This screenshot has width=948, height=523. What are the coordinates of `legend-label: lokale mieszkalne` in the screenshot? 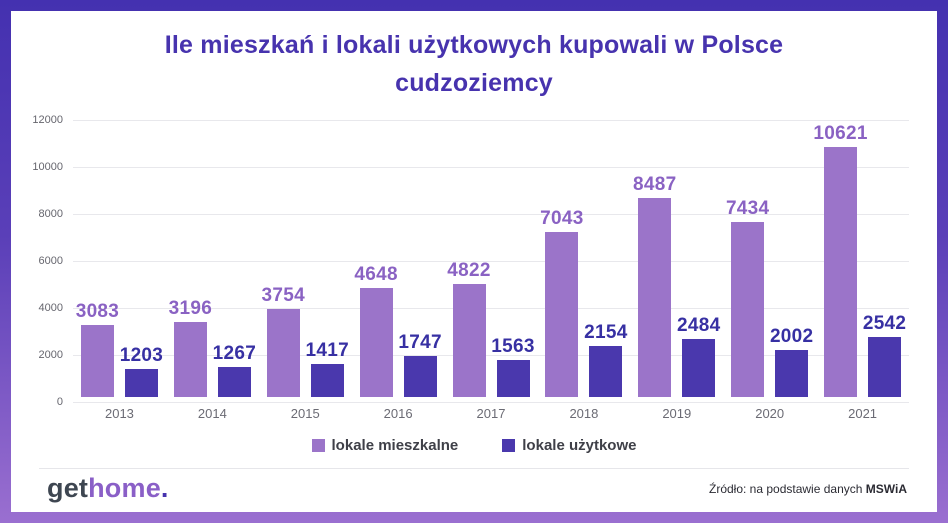 It's located at (395, 445).